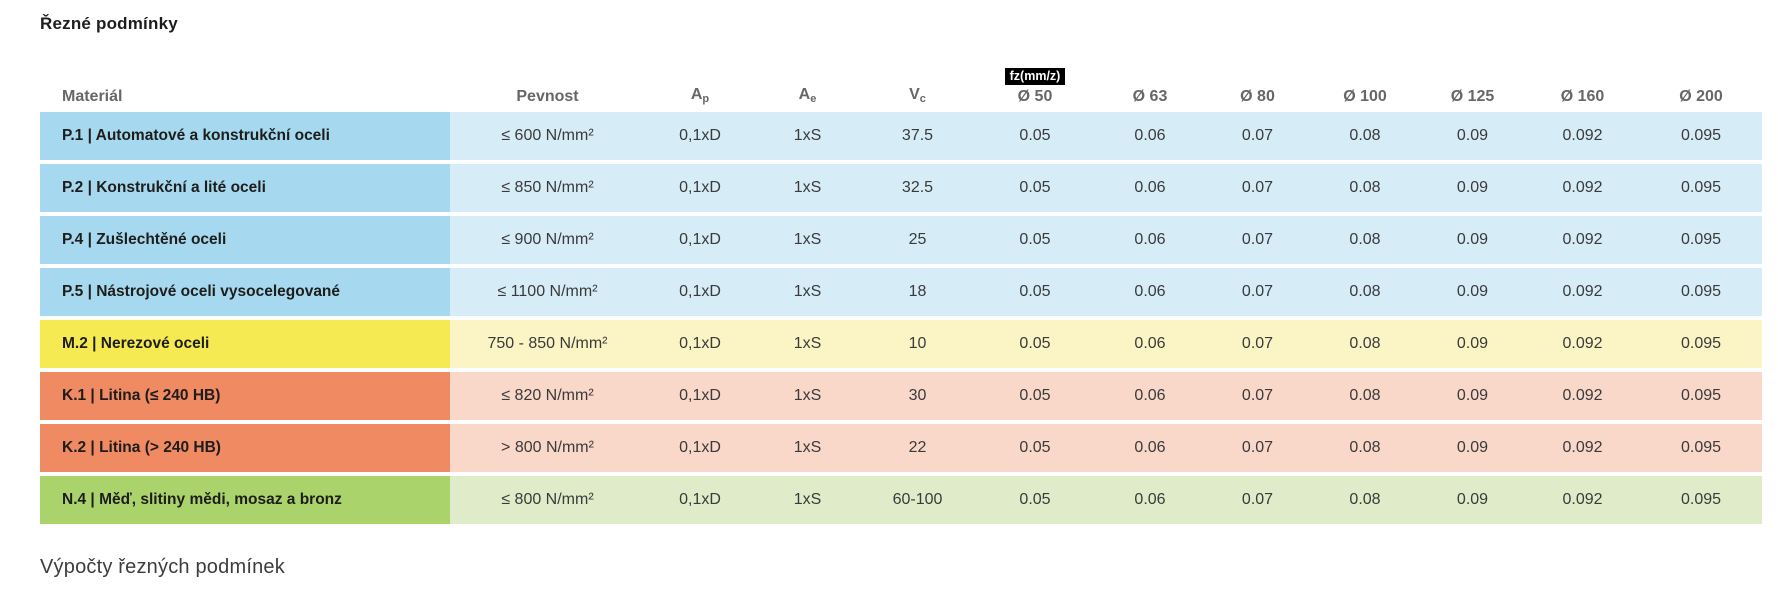 This screenshot has width=1778, height=611. Describe the element at coordinates (917, 188) in the screenshot. I see `value-cell: 32.5` at that location.